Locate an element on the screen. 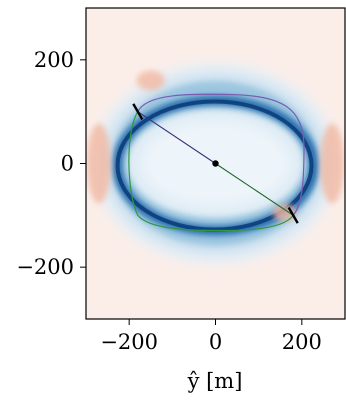  y-tick-label: −200 is located at coordinates (45, 267).